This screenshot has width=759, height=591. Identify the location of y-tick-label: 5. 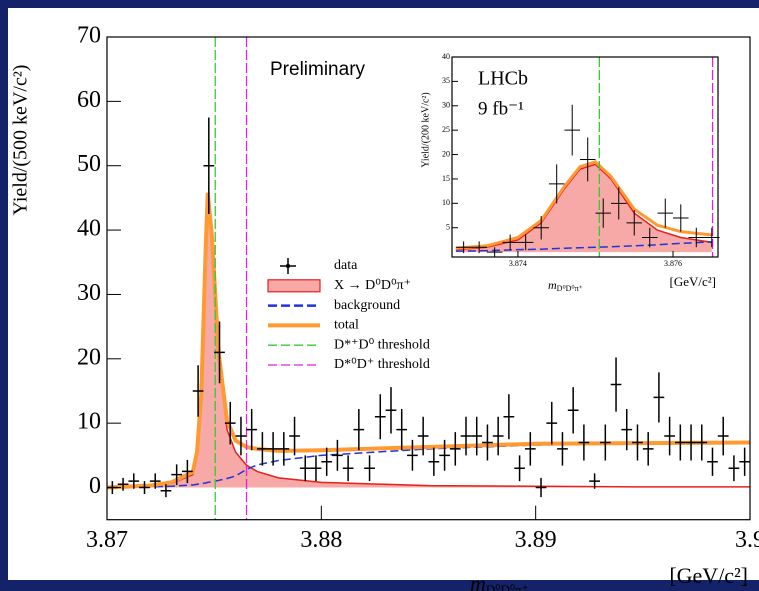
(448, 227).